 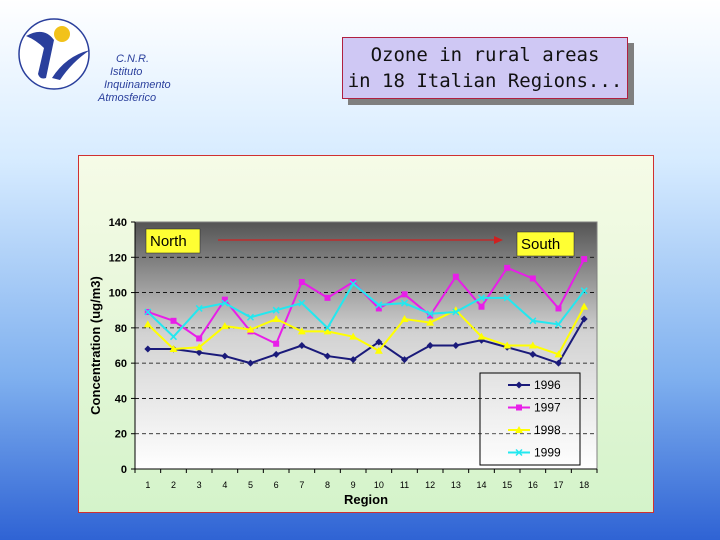 I want to click on x-tick-label: 5, so click(x=250, y=485).